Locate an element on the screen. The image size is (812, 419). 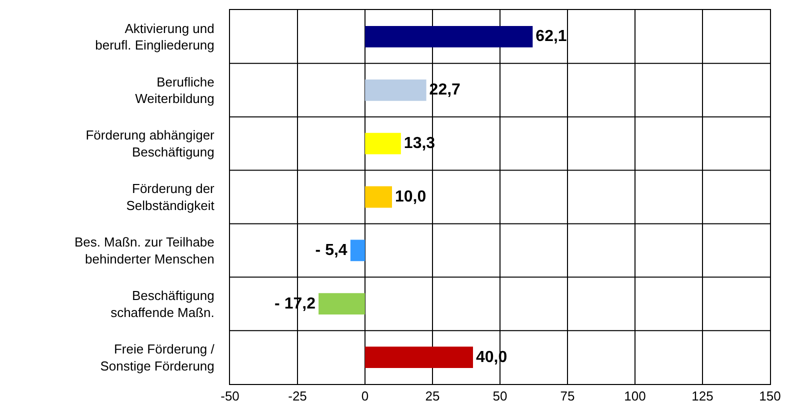
x-tick-label: 100 is located at coordinates (635, 396).